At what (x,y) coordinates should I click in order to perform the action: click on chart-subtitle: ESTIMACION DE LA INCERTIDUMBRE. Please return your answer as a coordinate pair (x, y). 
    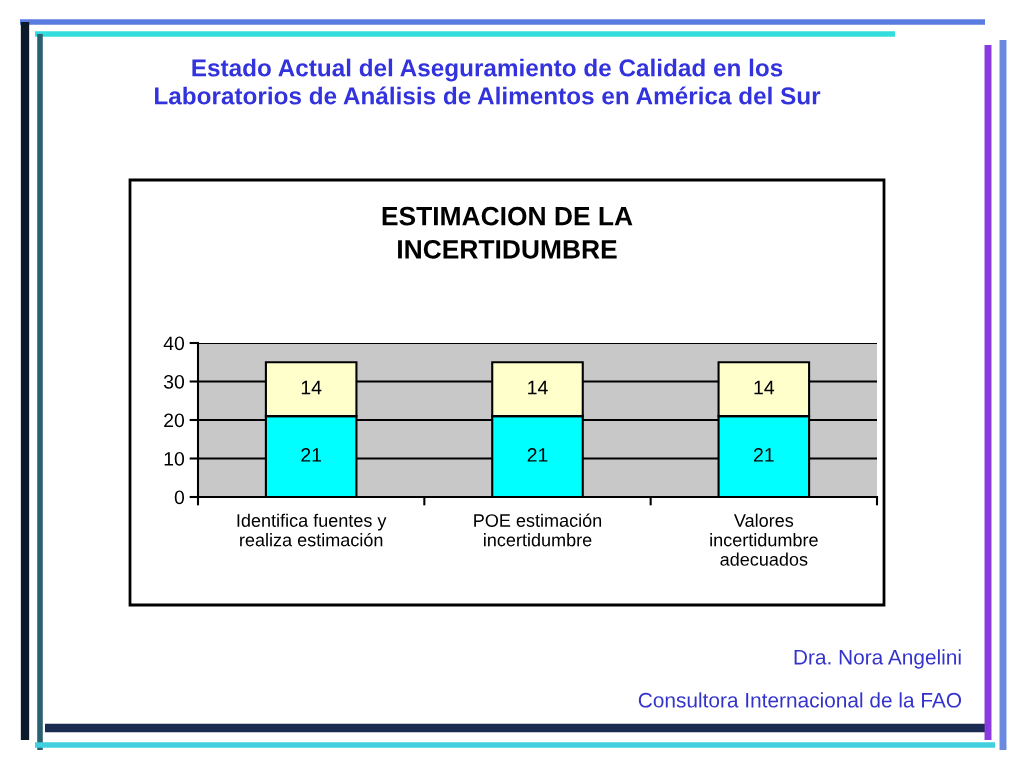
    Looking at the image, I should click on (507, 232).